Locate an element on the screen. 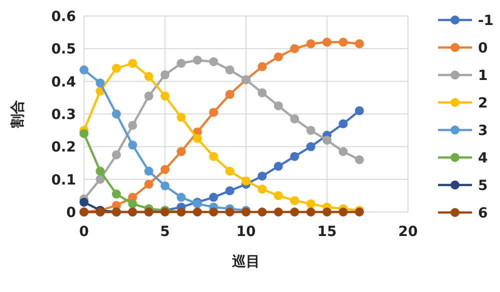  legend-label: -1 is located at coordinates (486, 21).